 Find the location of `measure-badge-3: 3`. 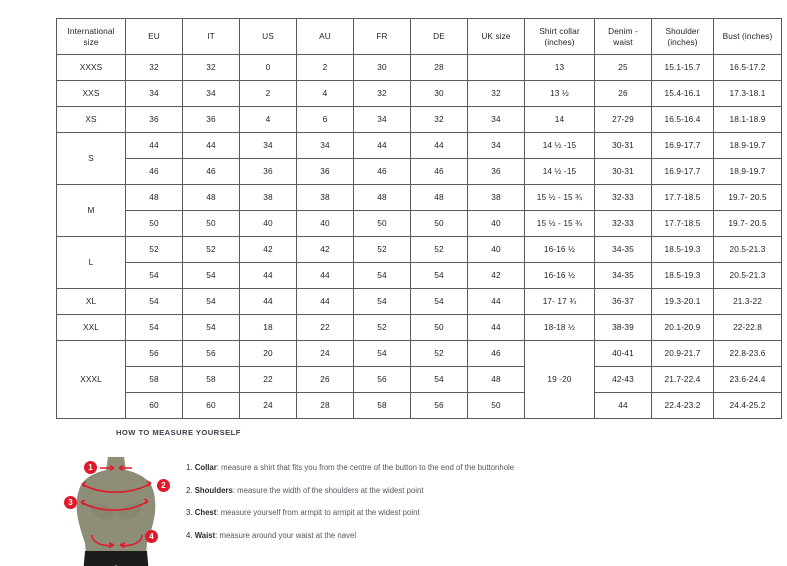

measure-badge-3: 3 is located at coordinates (70, 502).